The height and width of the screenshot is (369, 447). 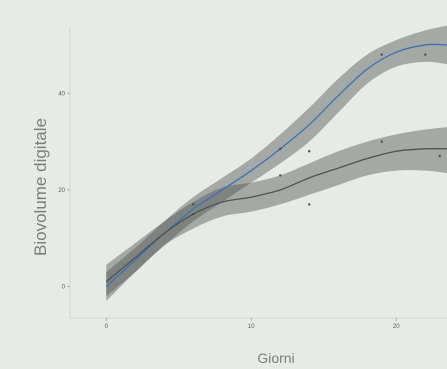 I want to click on x-tick-label: 0, so click(x=107, y=327).